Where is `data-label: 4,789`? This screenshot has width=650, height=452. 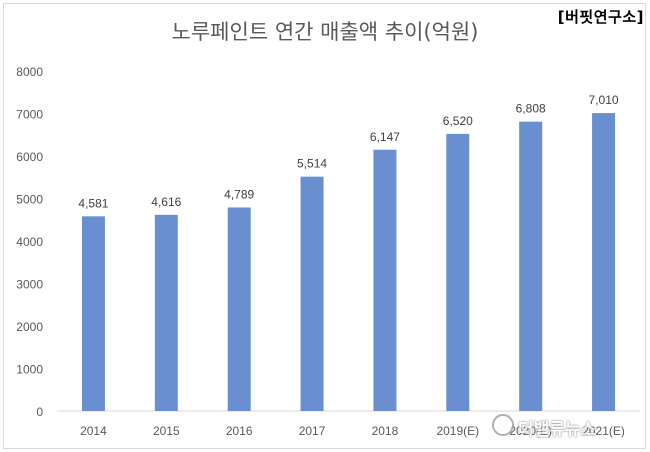
data-label: 4,789 is located at coordinates (239, 194).